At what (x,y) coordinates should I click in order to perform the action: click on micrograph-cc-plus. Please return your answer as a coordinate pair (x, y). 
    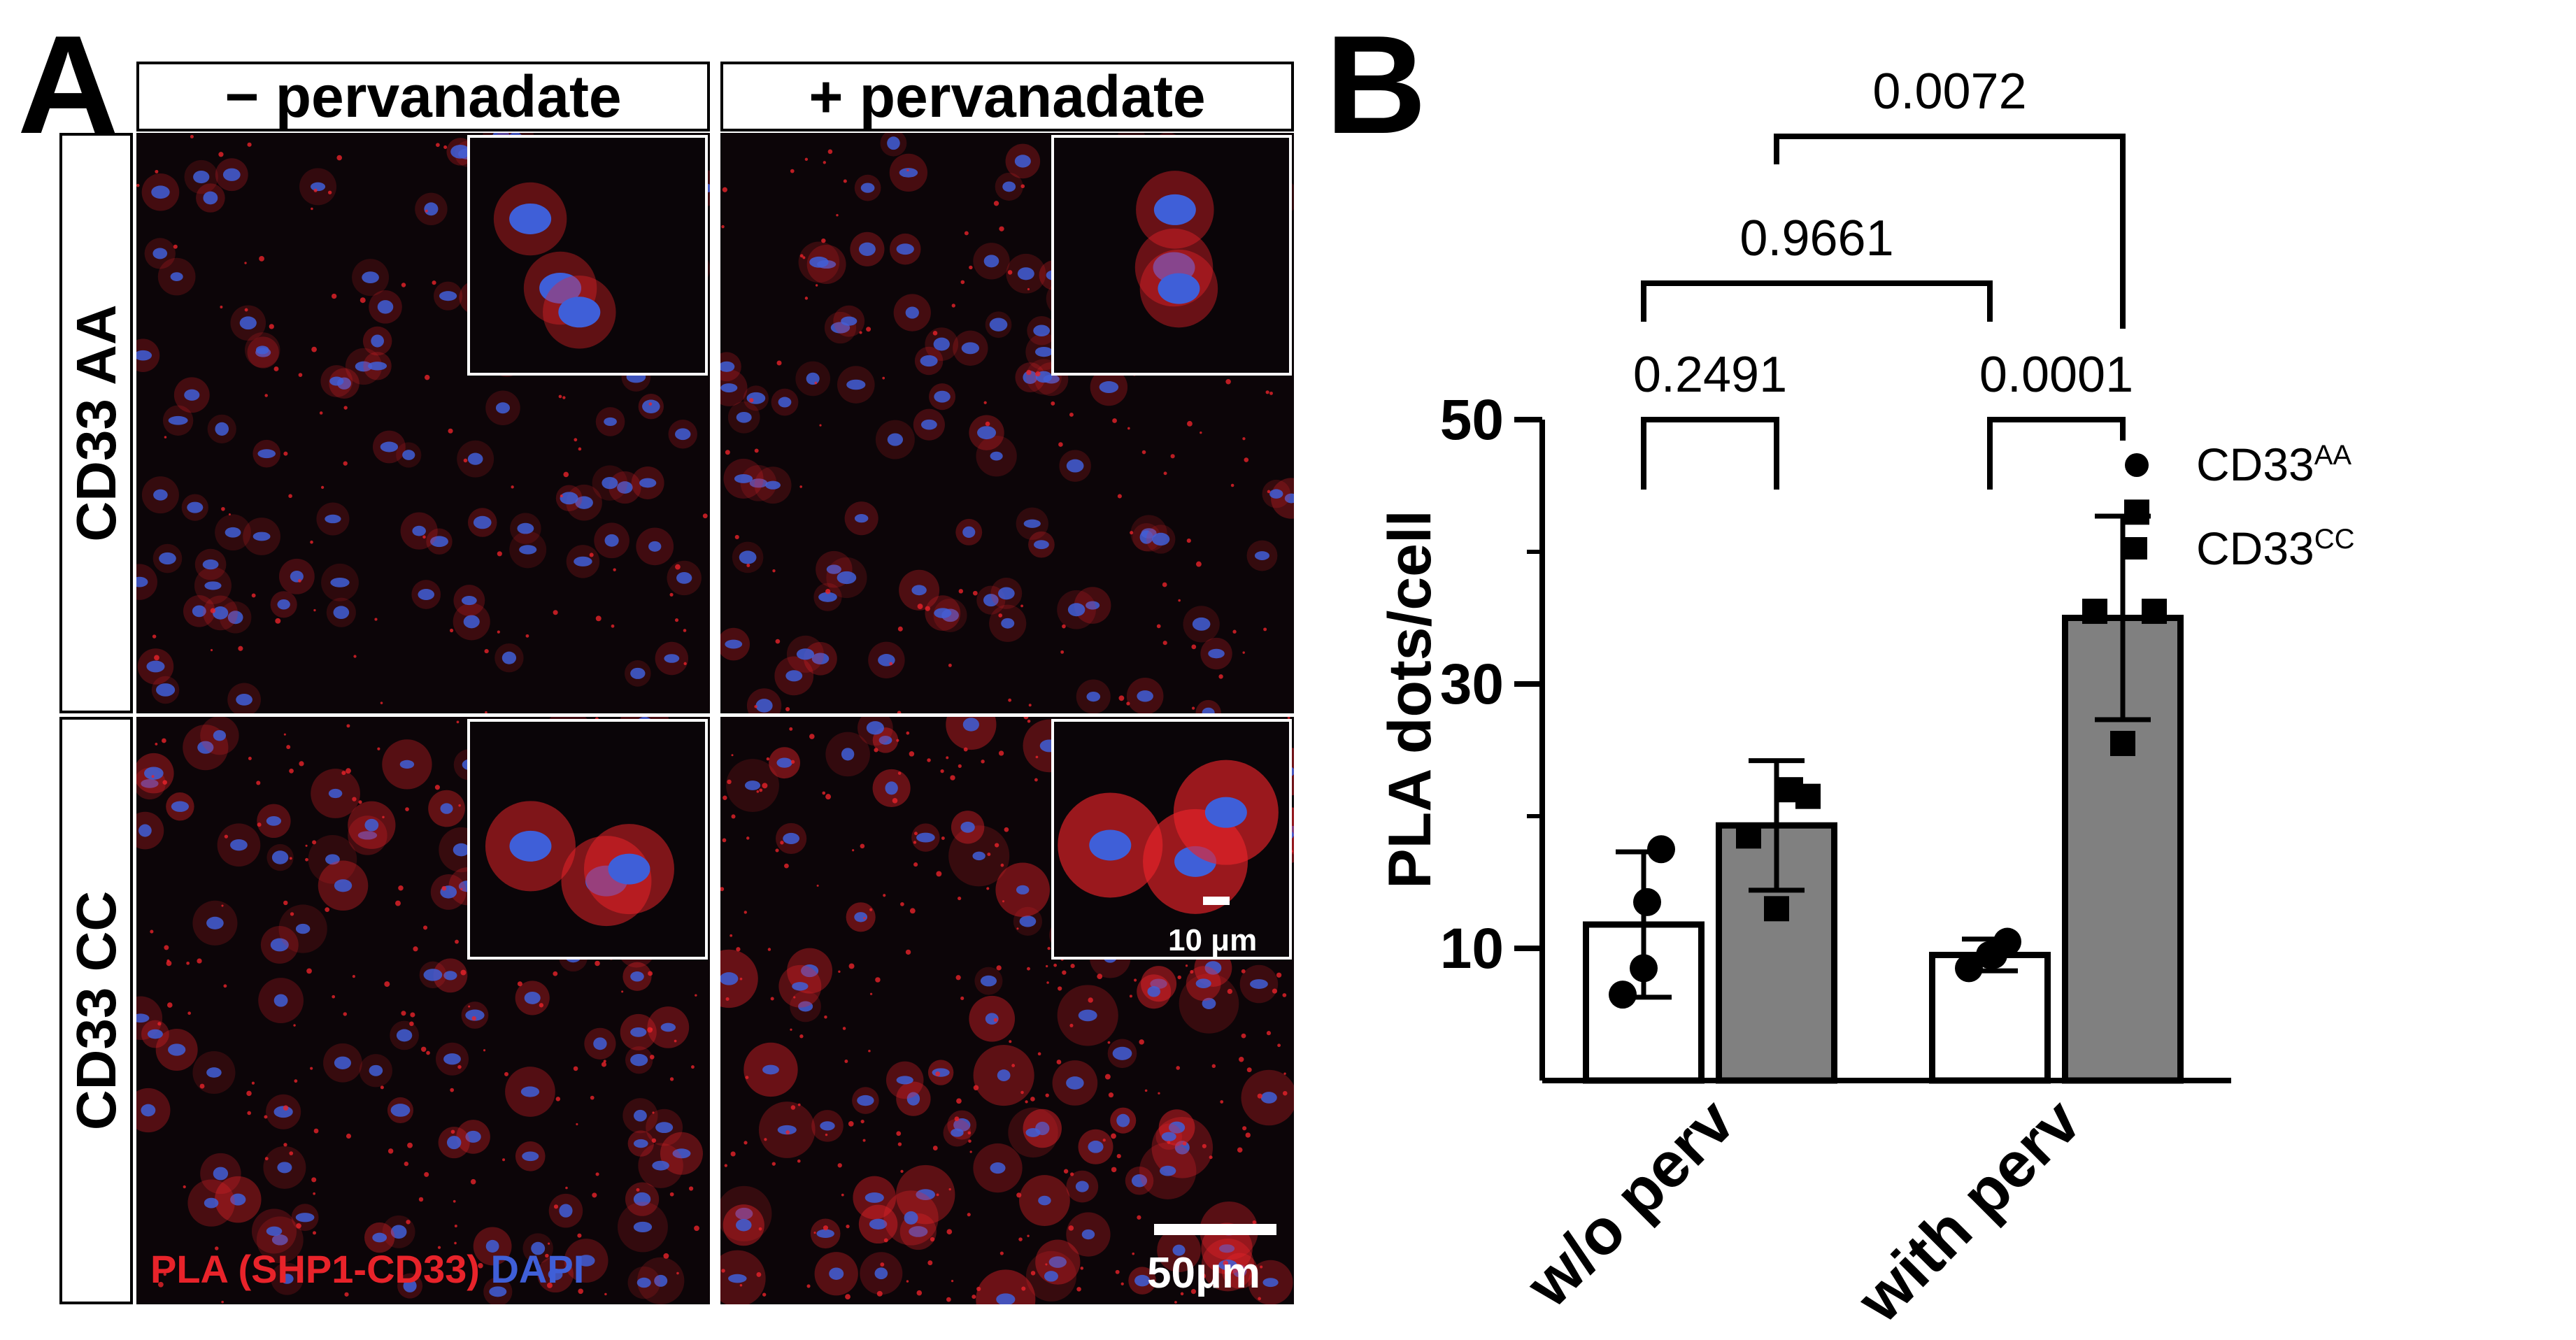
    Looking at the image, I should click on (1007, 1010).